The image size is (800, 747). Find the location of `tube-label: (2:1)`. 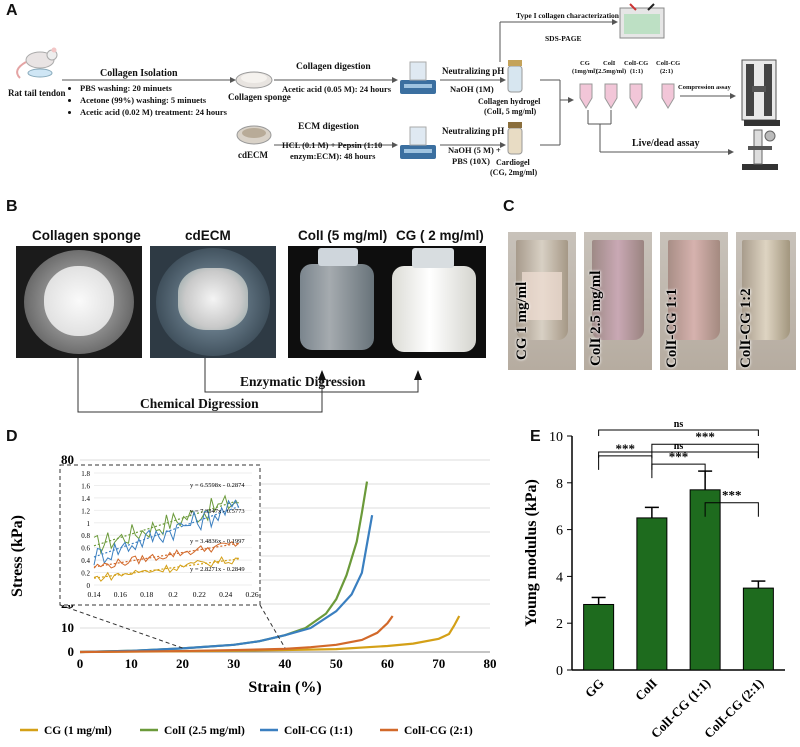

tube-label: (2:1) is located at coordinates (666, 71).